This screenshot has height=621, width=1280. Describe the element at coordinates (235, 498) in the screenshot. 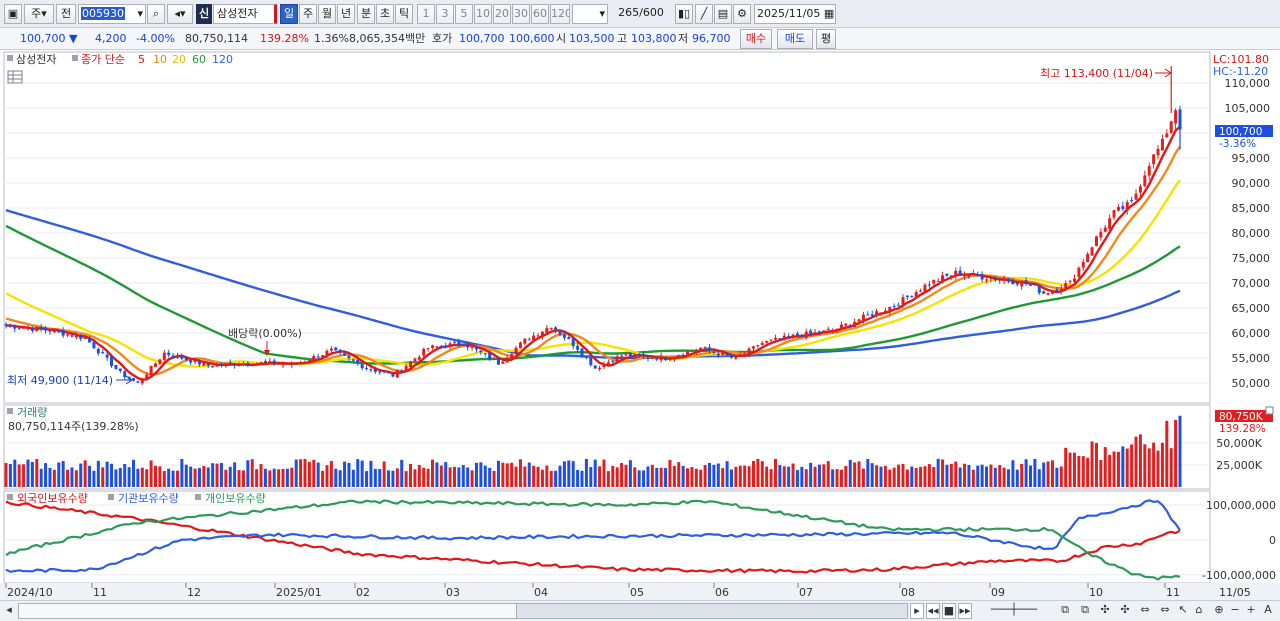

I see `legend-individual: 개인보유수량` at that location.